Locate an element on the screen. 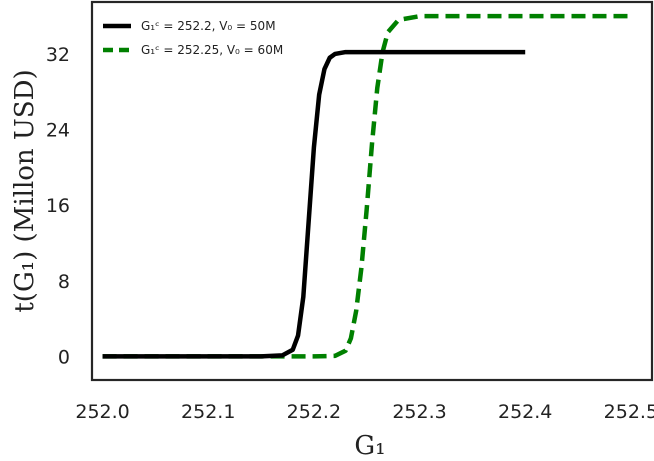 The height and width of the screenshot is (461, 654). x-axis-label: G₁ is located at coordinates (369, 446).